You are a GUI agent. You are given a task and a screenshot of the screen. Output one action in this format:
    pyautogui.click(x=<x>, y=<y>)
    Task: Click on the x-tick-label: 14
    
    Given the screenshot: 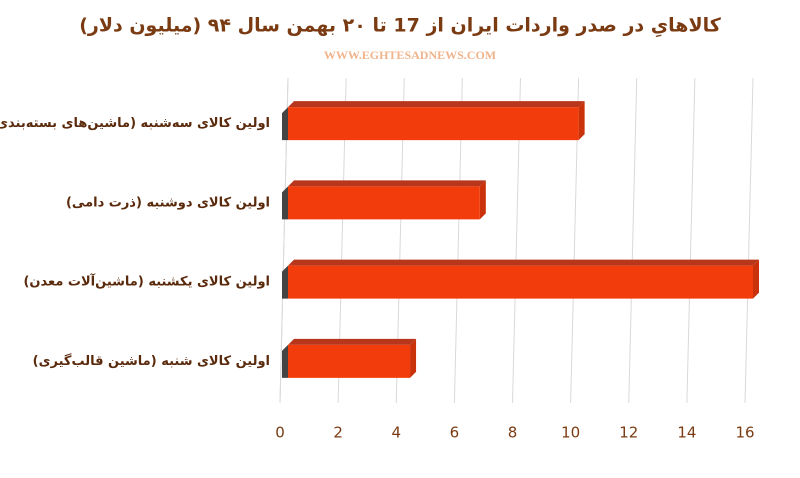 What is the action you would take?
    pyautogui.click(x=686, y=433)
    